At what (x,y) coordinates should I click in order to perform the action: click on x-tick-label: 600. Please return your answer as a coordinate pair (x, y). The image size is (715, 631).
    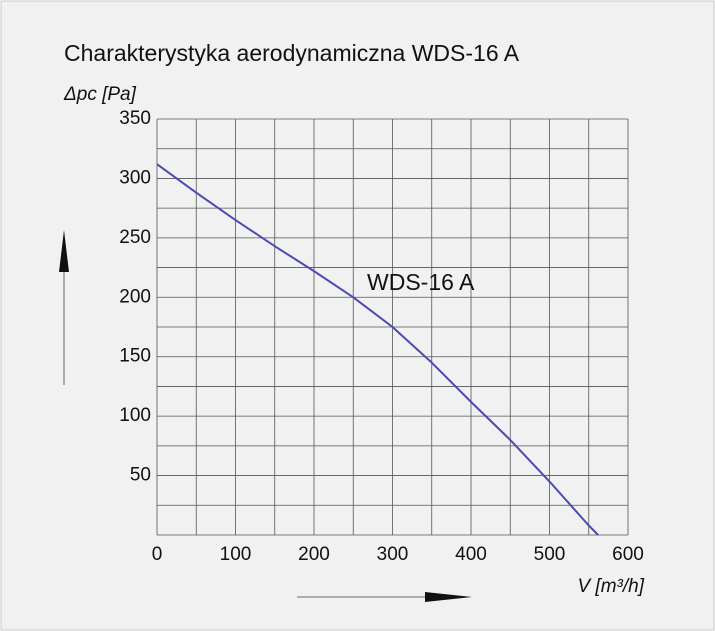
    Looking at the image, I should click on (628, 554).